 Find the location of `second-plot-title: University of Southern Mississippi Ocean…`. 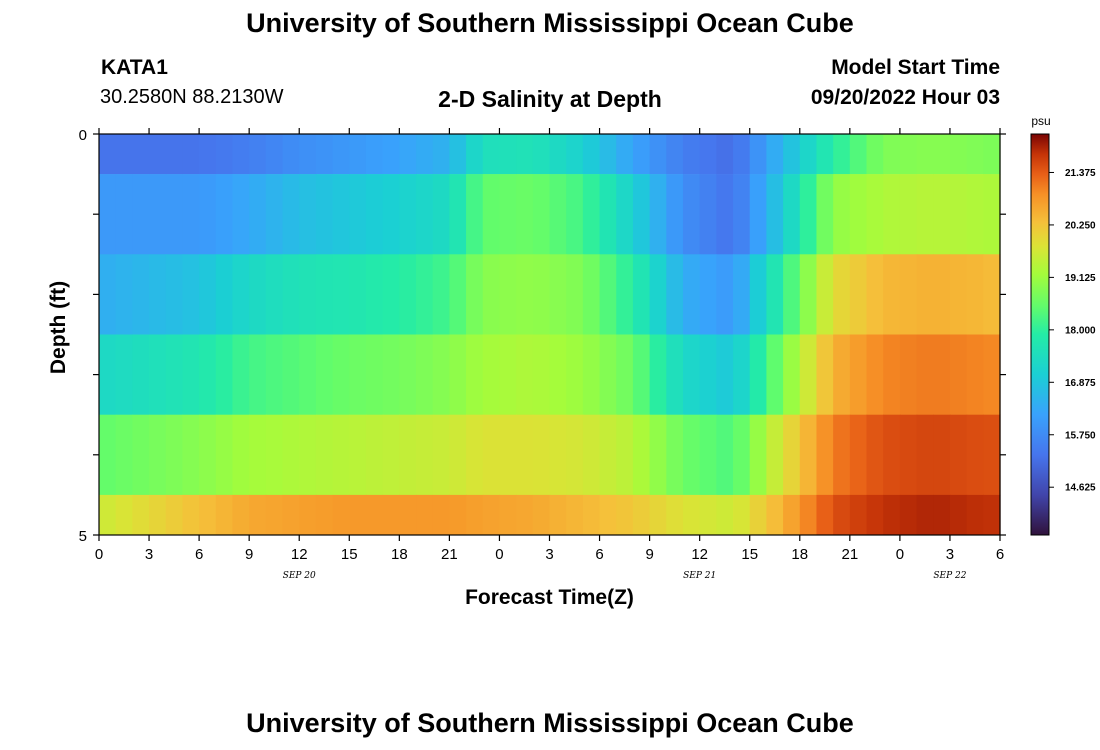

second-plot-title: University of Southern Mississippi Ocean… is located at coordinates (550, 723).